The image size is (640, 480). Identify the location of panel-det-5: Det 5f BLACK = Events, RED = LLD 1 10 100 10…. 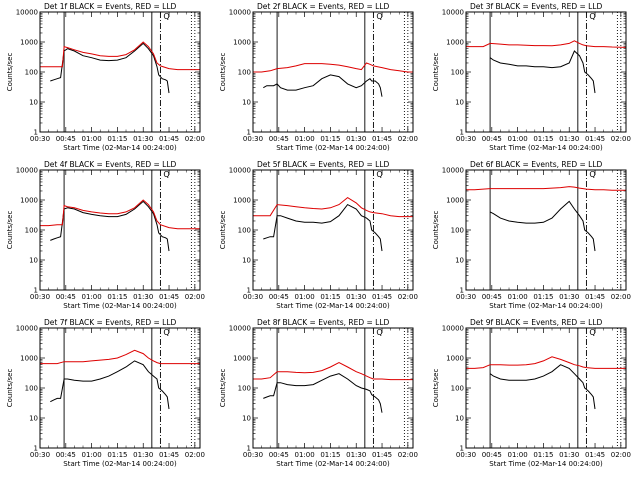
(318, 235).